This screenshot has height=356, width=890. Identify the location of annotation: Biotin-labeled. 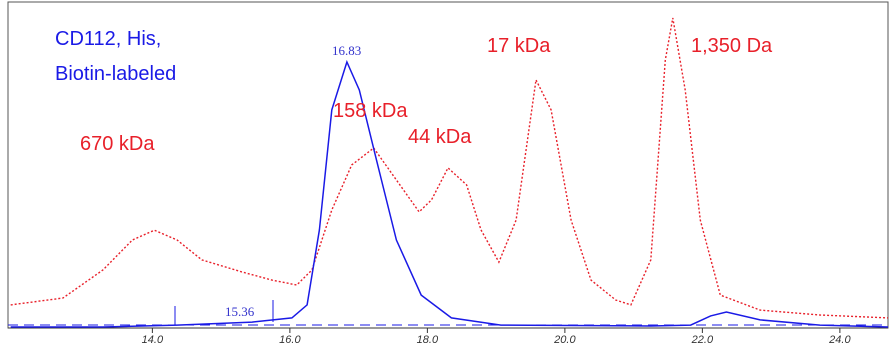
(115, 74).